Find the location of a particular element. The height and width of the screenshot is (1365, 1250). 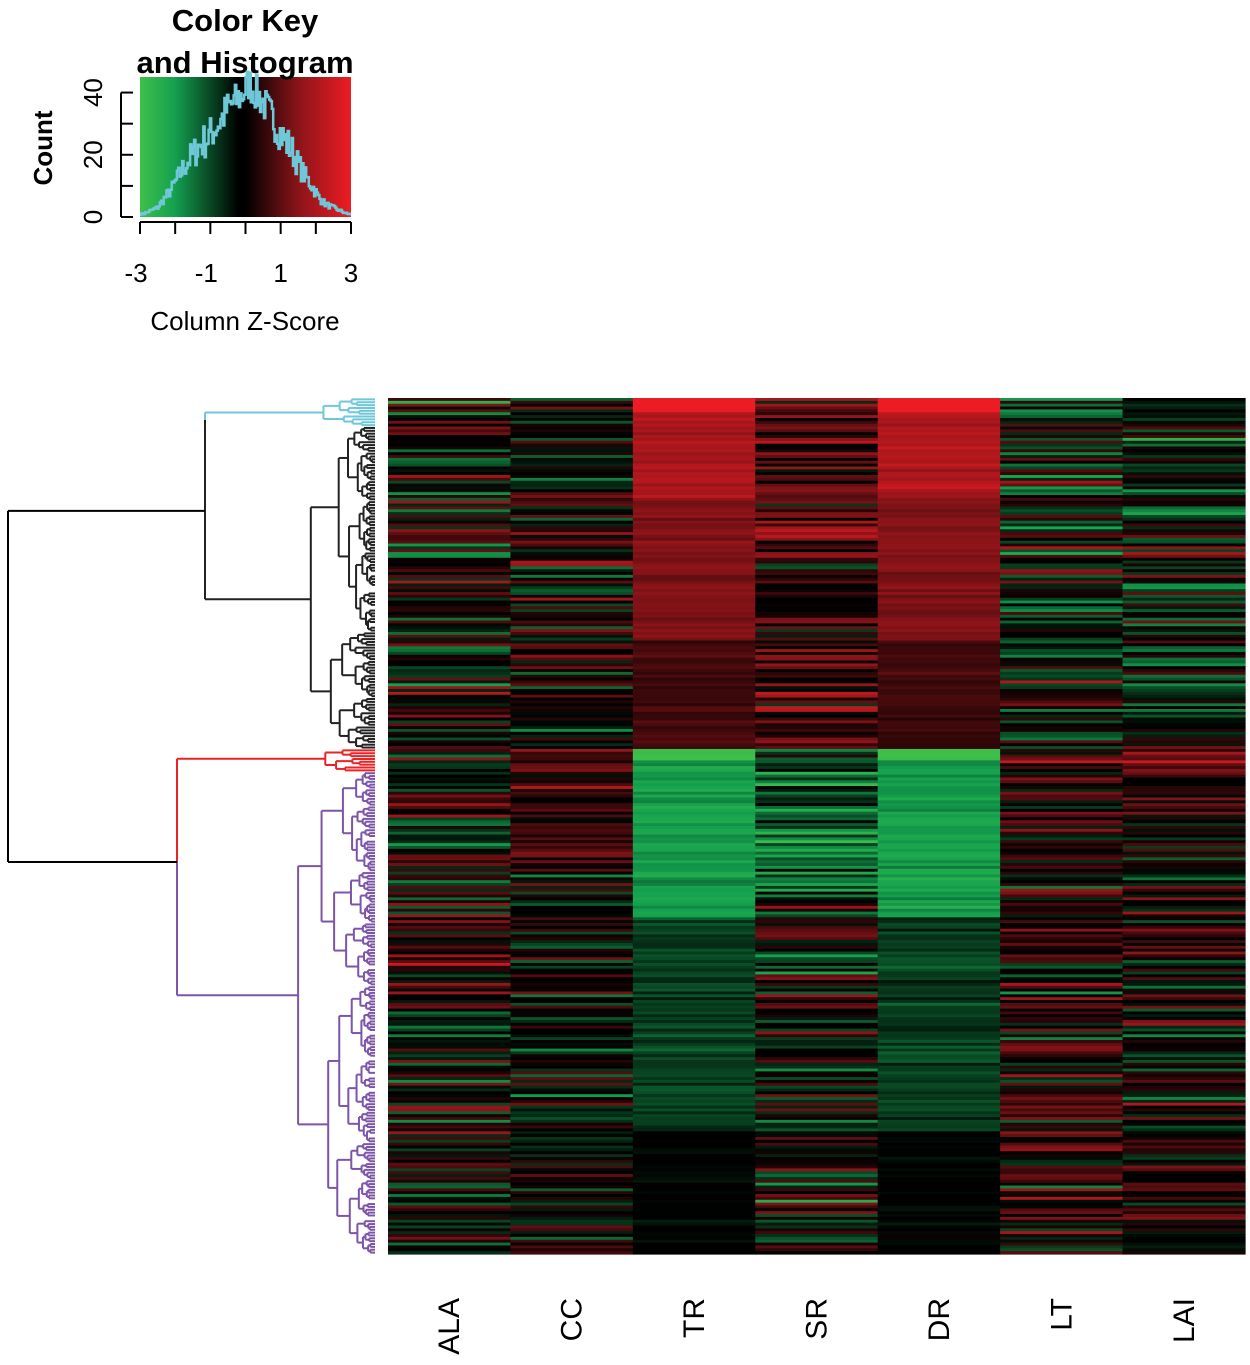

color-key-x-axis: -3 -1 1 3 is located at coordinates (241, 254).